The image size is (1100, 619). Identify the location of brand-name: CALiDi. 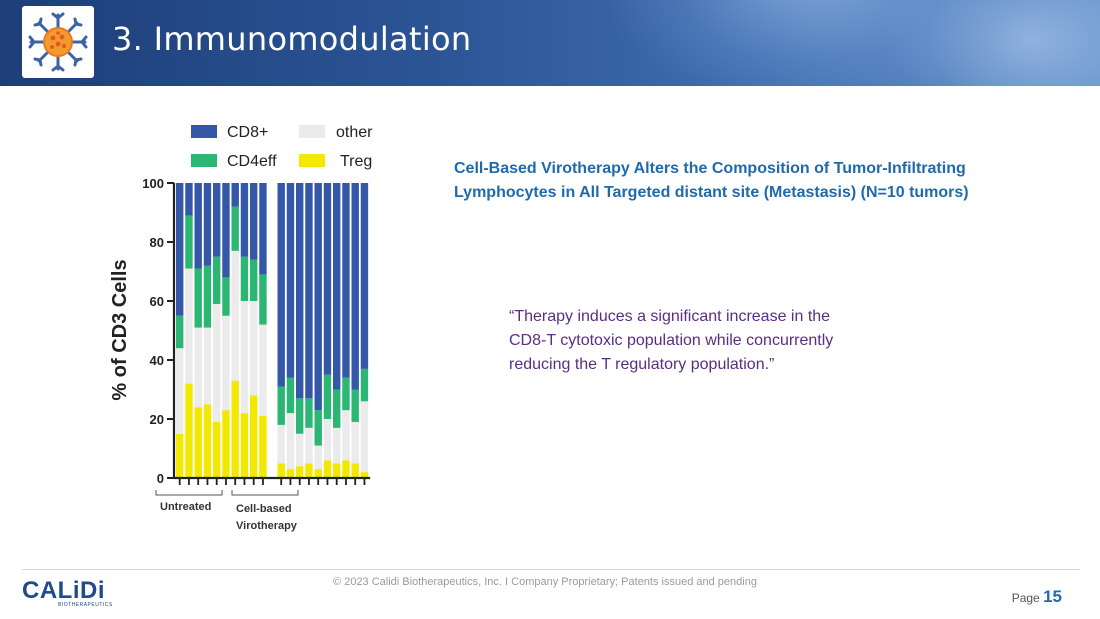
(63, 590).